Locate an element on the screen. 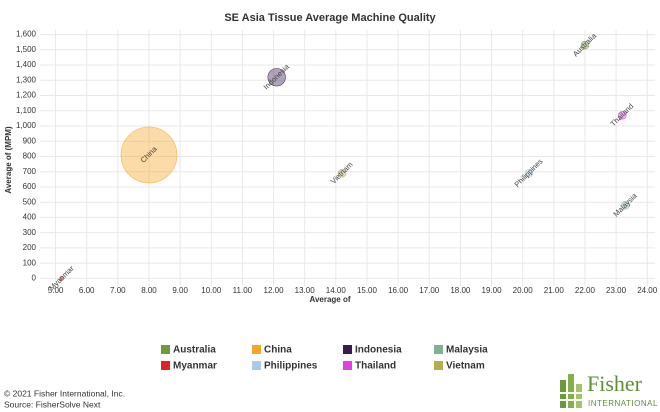 The height and width of the screenshot is (412, 660). x-tick-label: 12.00 is located at coordinates (274, 290).